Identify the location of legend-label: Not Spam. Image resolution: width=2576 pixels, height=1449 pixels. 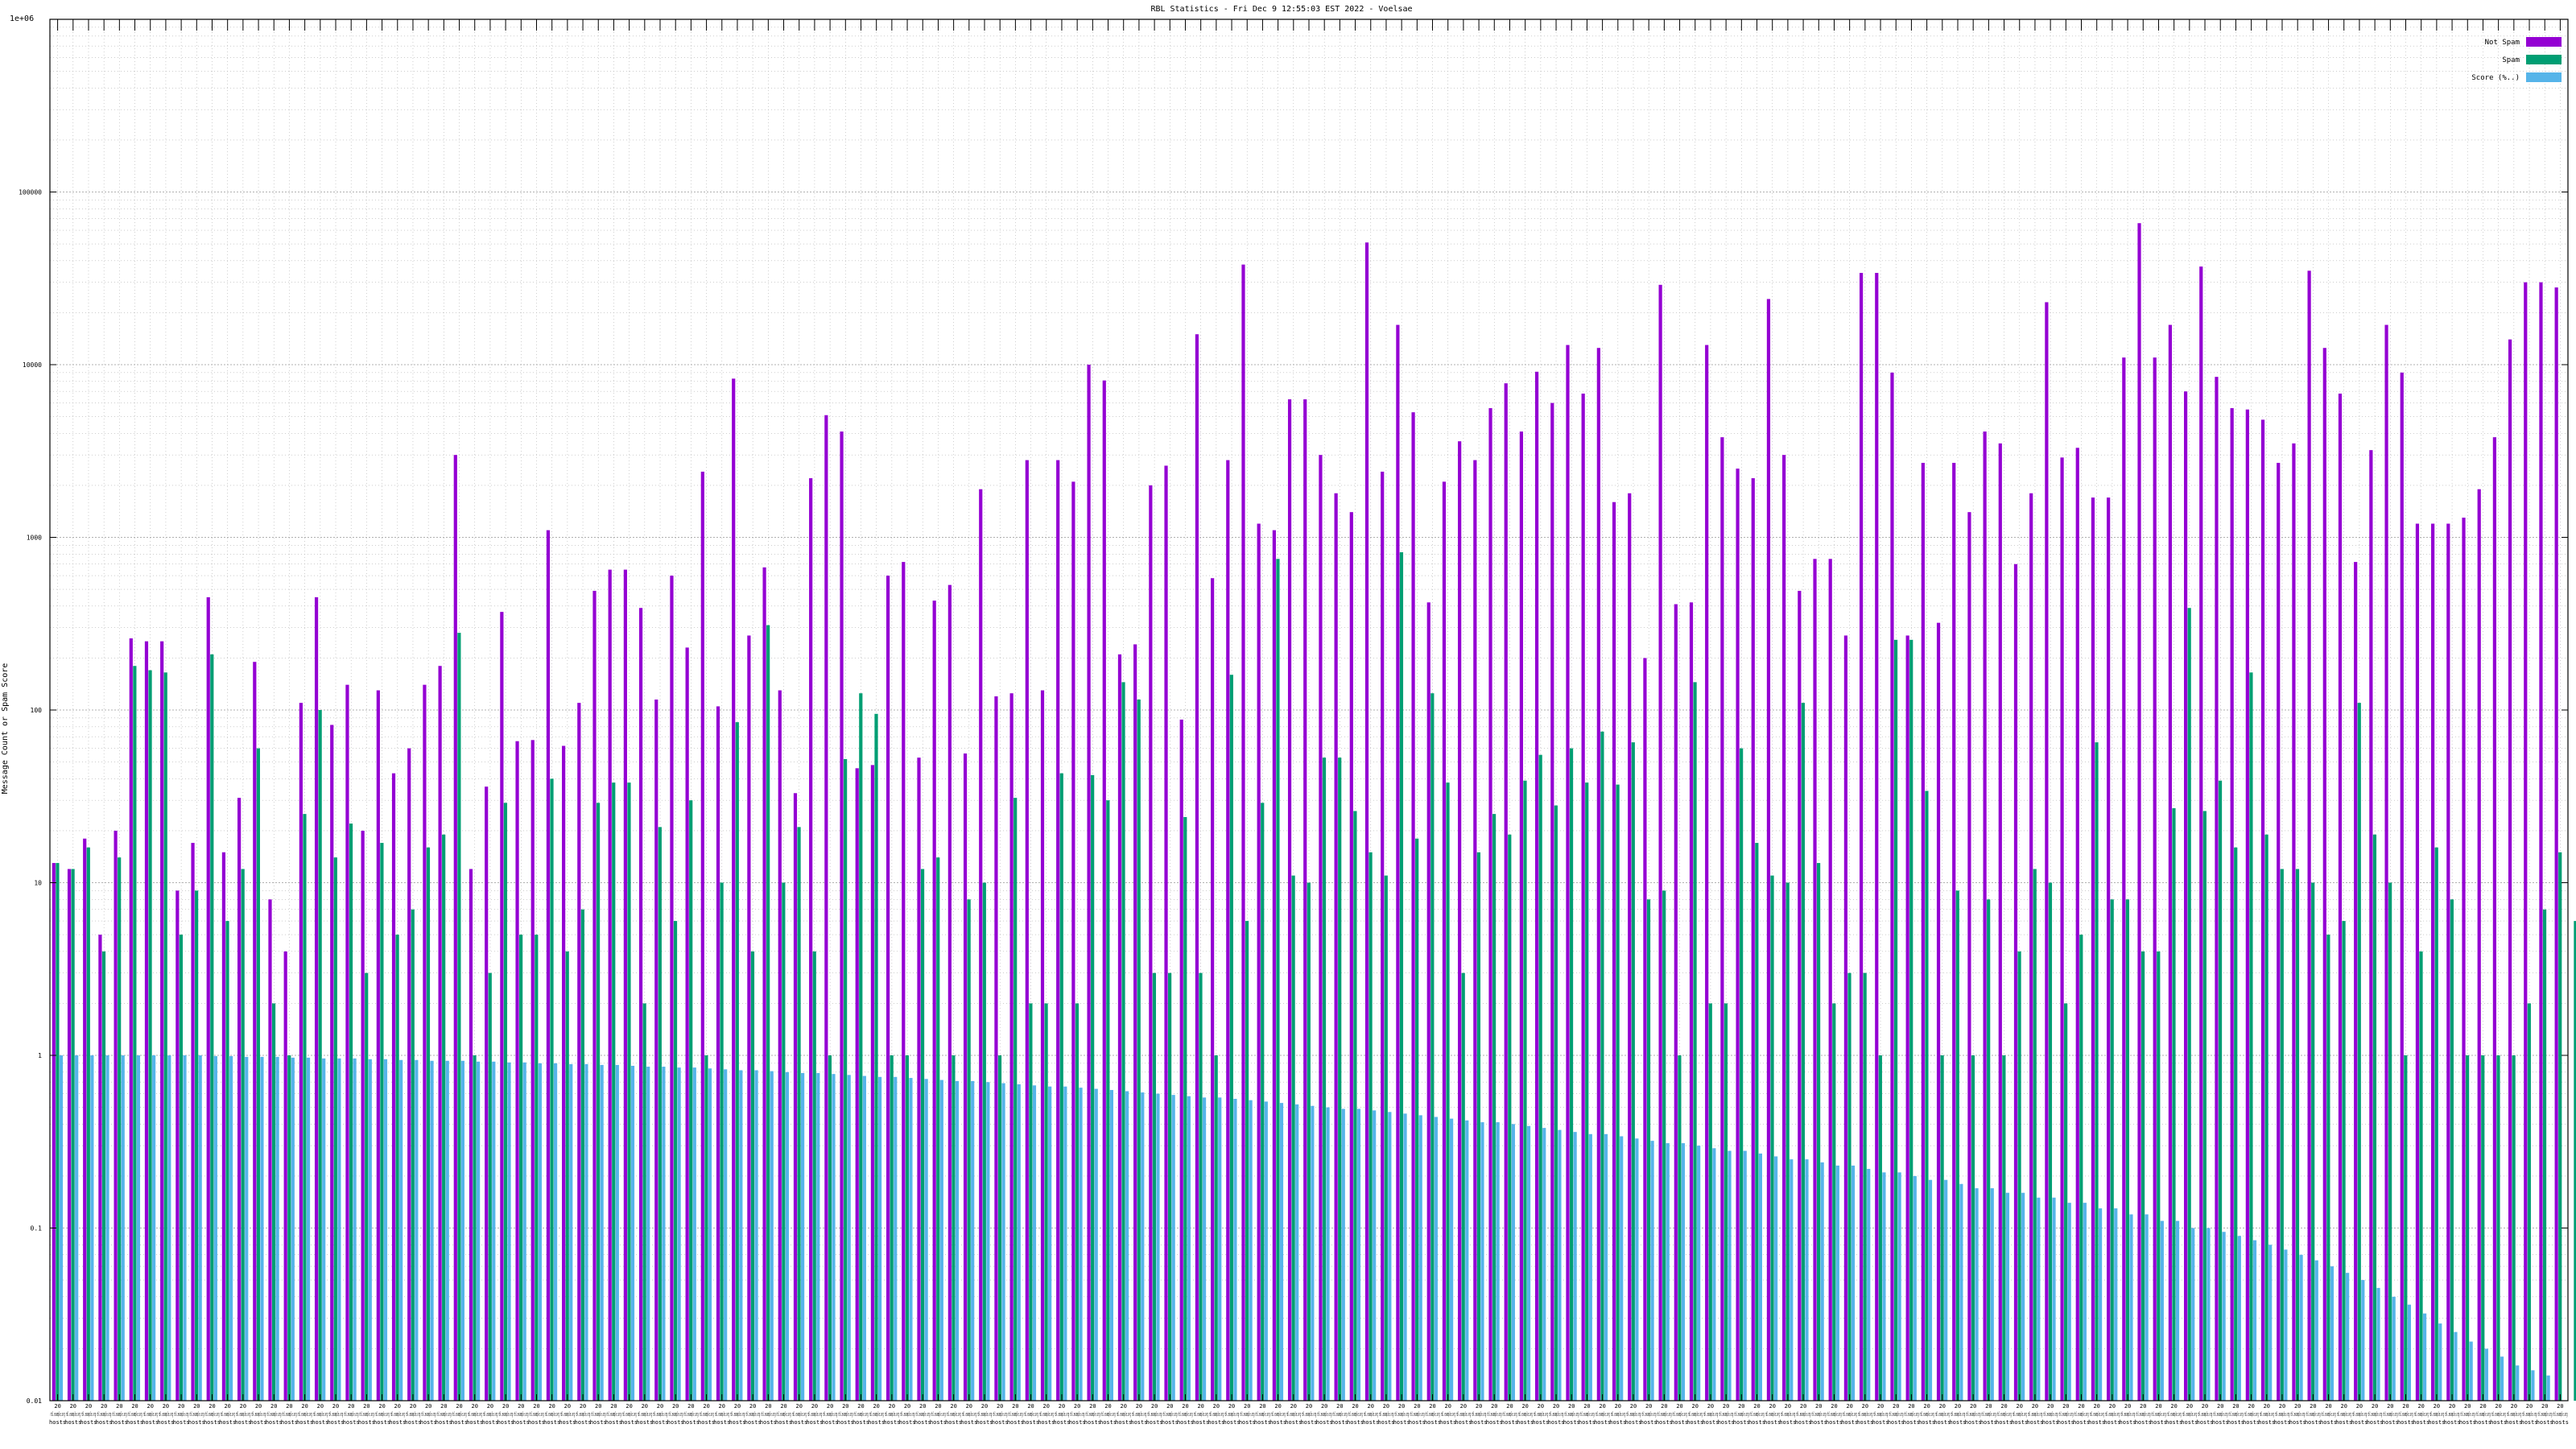
(2502, 43).